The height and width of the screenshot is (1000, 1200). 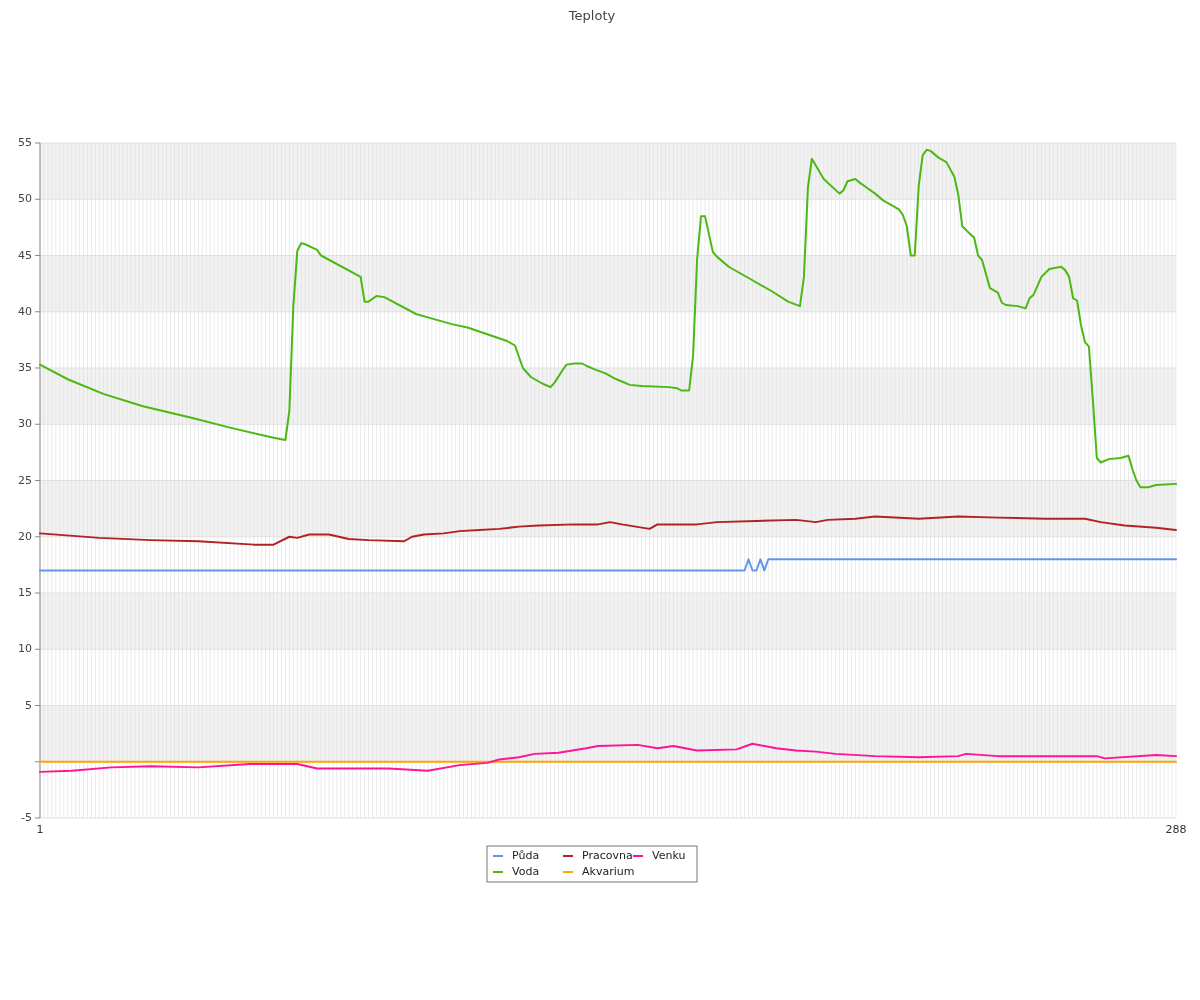 I want to click on legend-label: Akvarium, so click(x=608, y=871).